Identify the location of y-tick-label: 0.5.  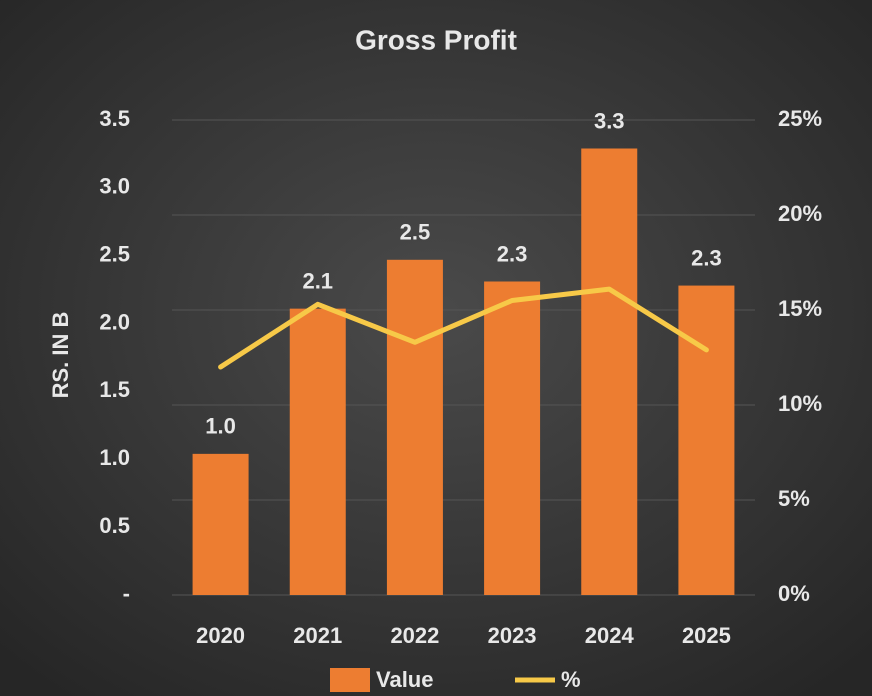
(114, 525).